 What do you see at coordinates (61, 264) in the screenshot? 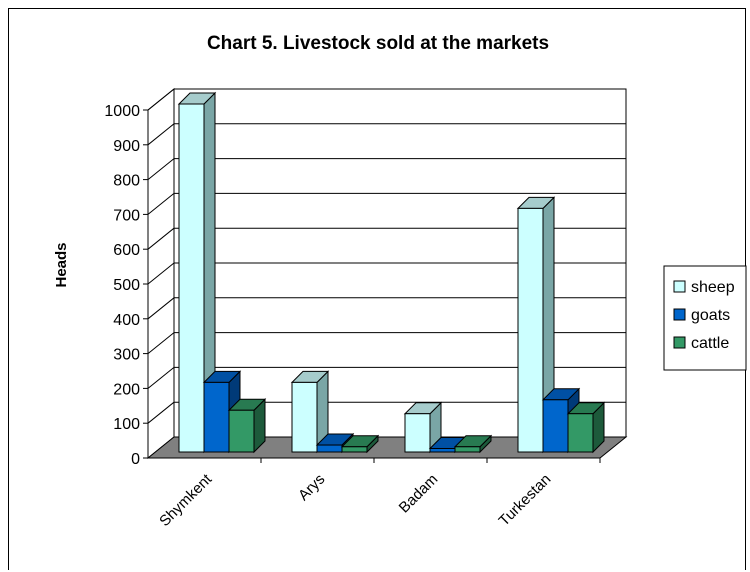
I see `y-axis-label: Heads` at bounding box center [61, 264].